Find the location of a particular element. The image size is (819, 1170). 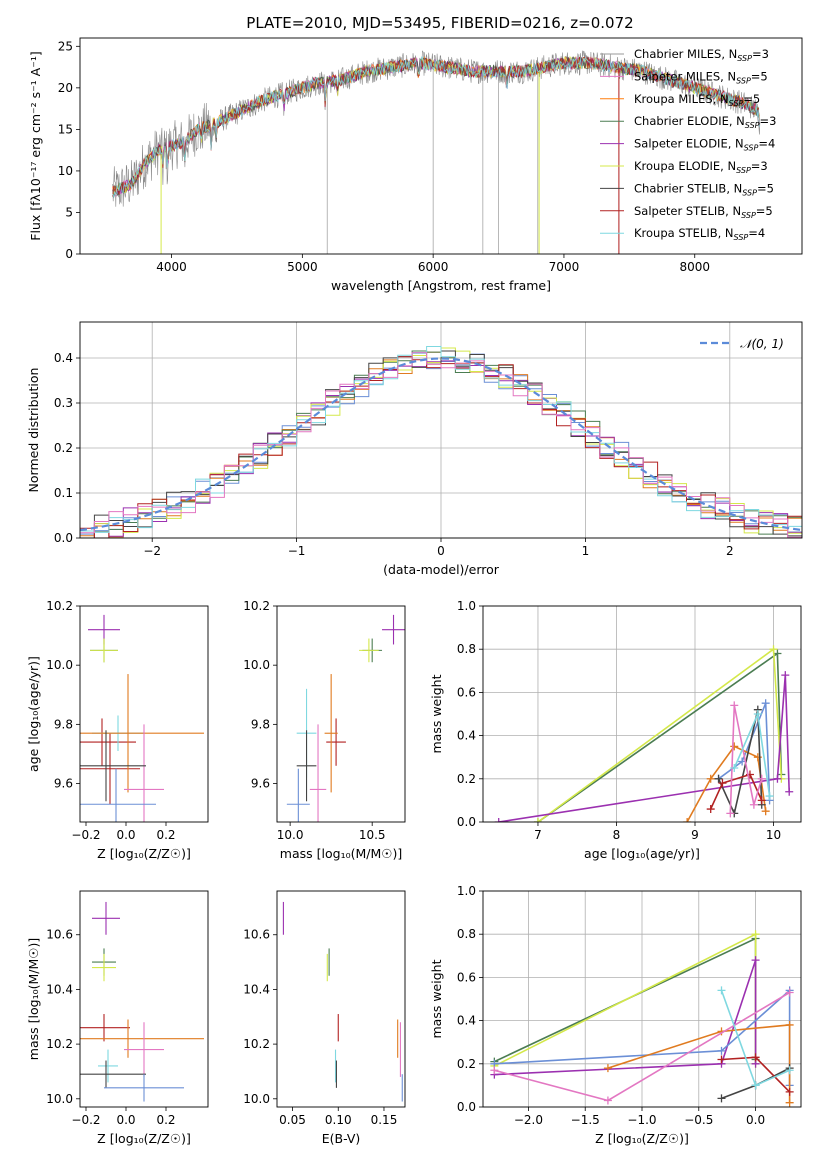

x-axis-label: (data-model)/error is located at coordinates (441, 569).